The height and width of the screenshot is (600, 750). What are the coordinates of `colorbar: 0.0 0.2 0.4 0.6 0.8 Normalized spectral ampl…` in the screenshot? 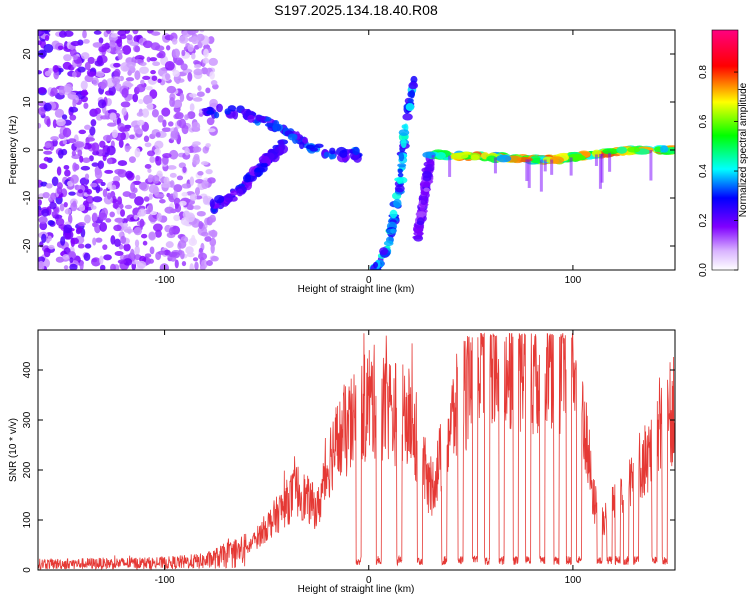 It's located at (723, 153).